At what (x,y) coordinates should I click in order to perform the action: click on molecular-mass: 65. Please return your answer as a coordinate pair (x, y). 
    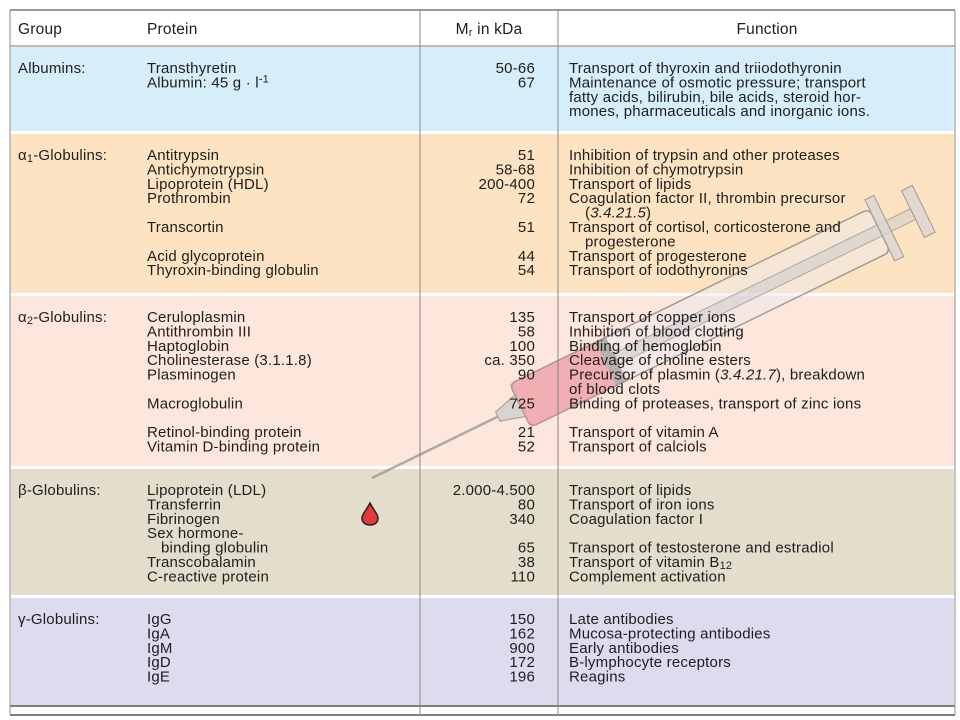
    Looking at the image, I should click on (526, 548).